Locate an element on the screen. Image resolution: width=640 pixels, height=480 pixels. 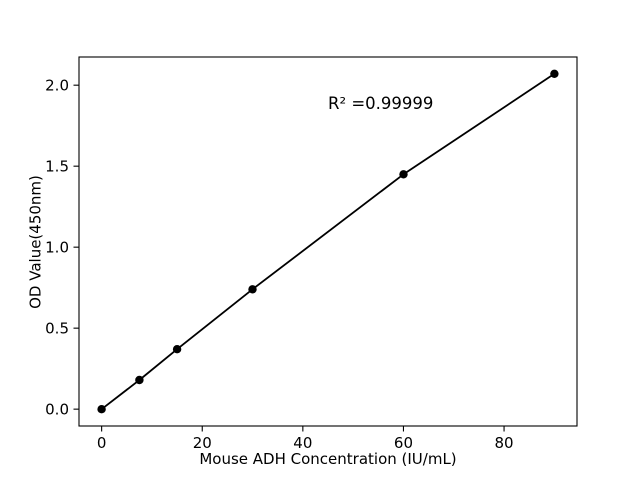
x-axis-tick-label: 80 is located at coordinates (504, 443).